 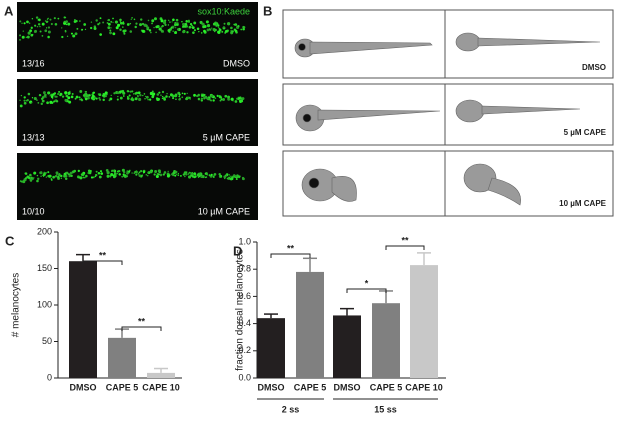 What do you see at coordinates (49, 377) in the screenshot?
I see `y-tick-label: 0` at bounding box center [49, 377].